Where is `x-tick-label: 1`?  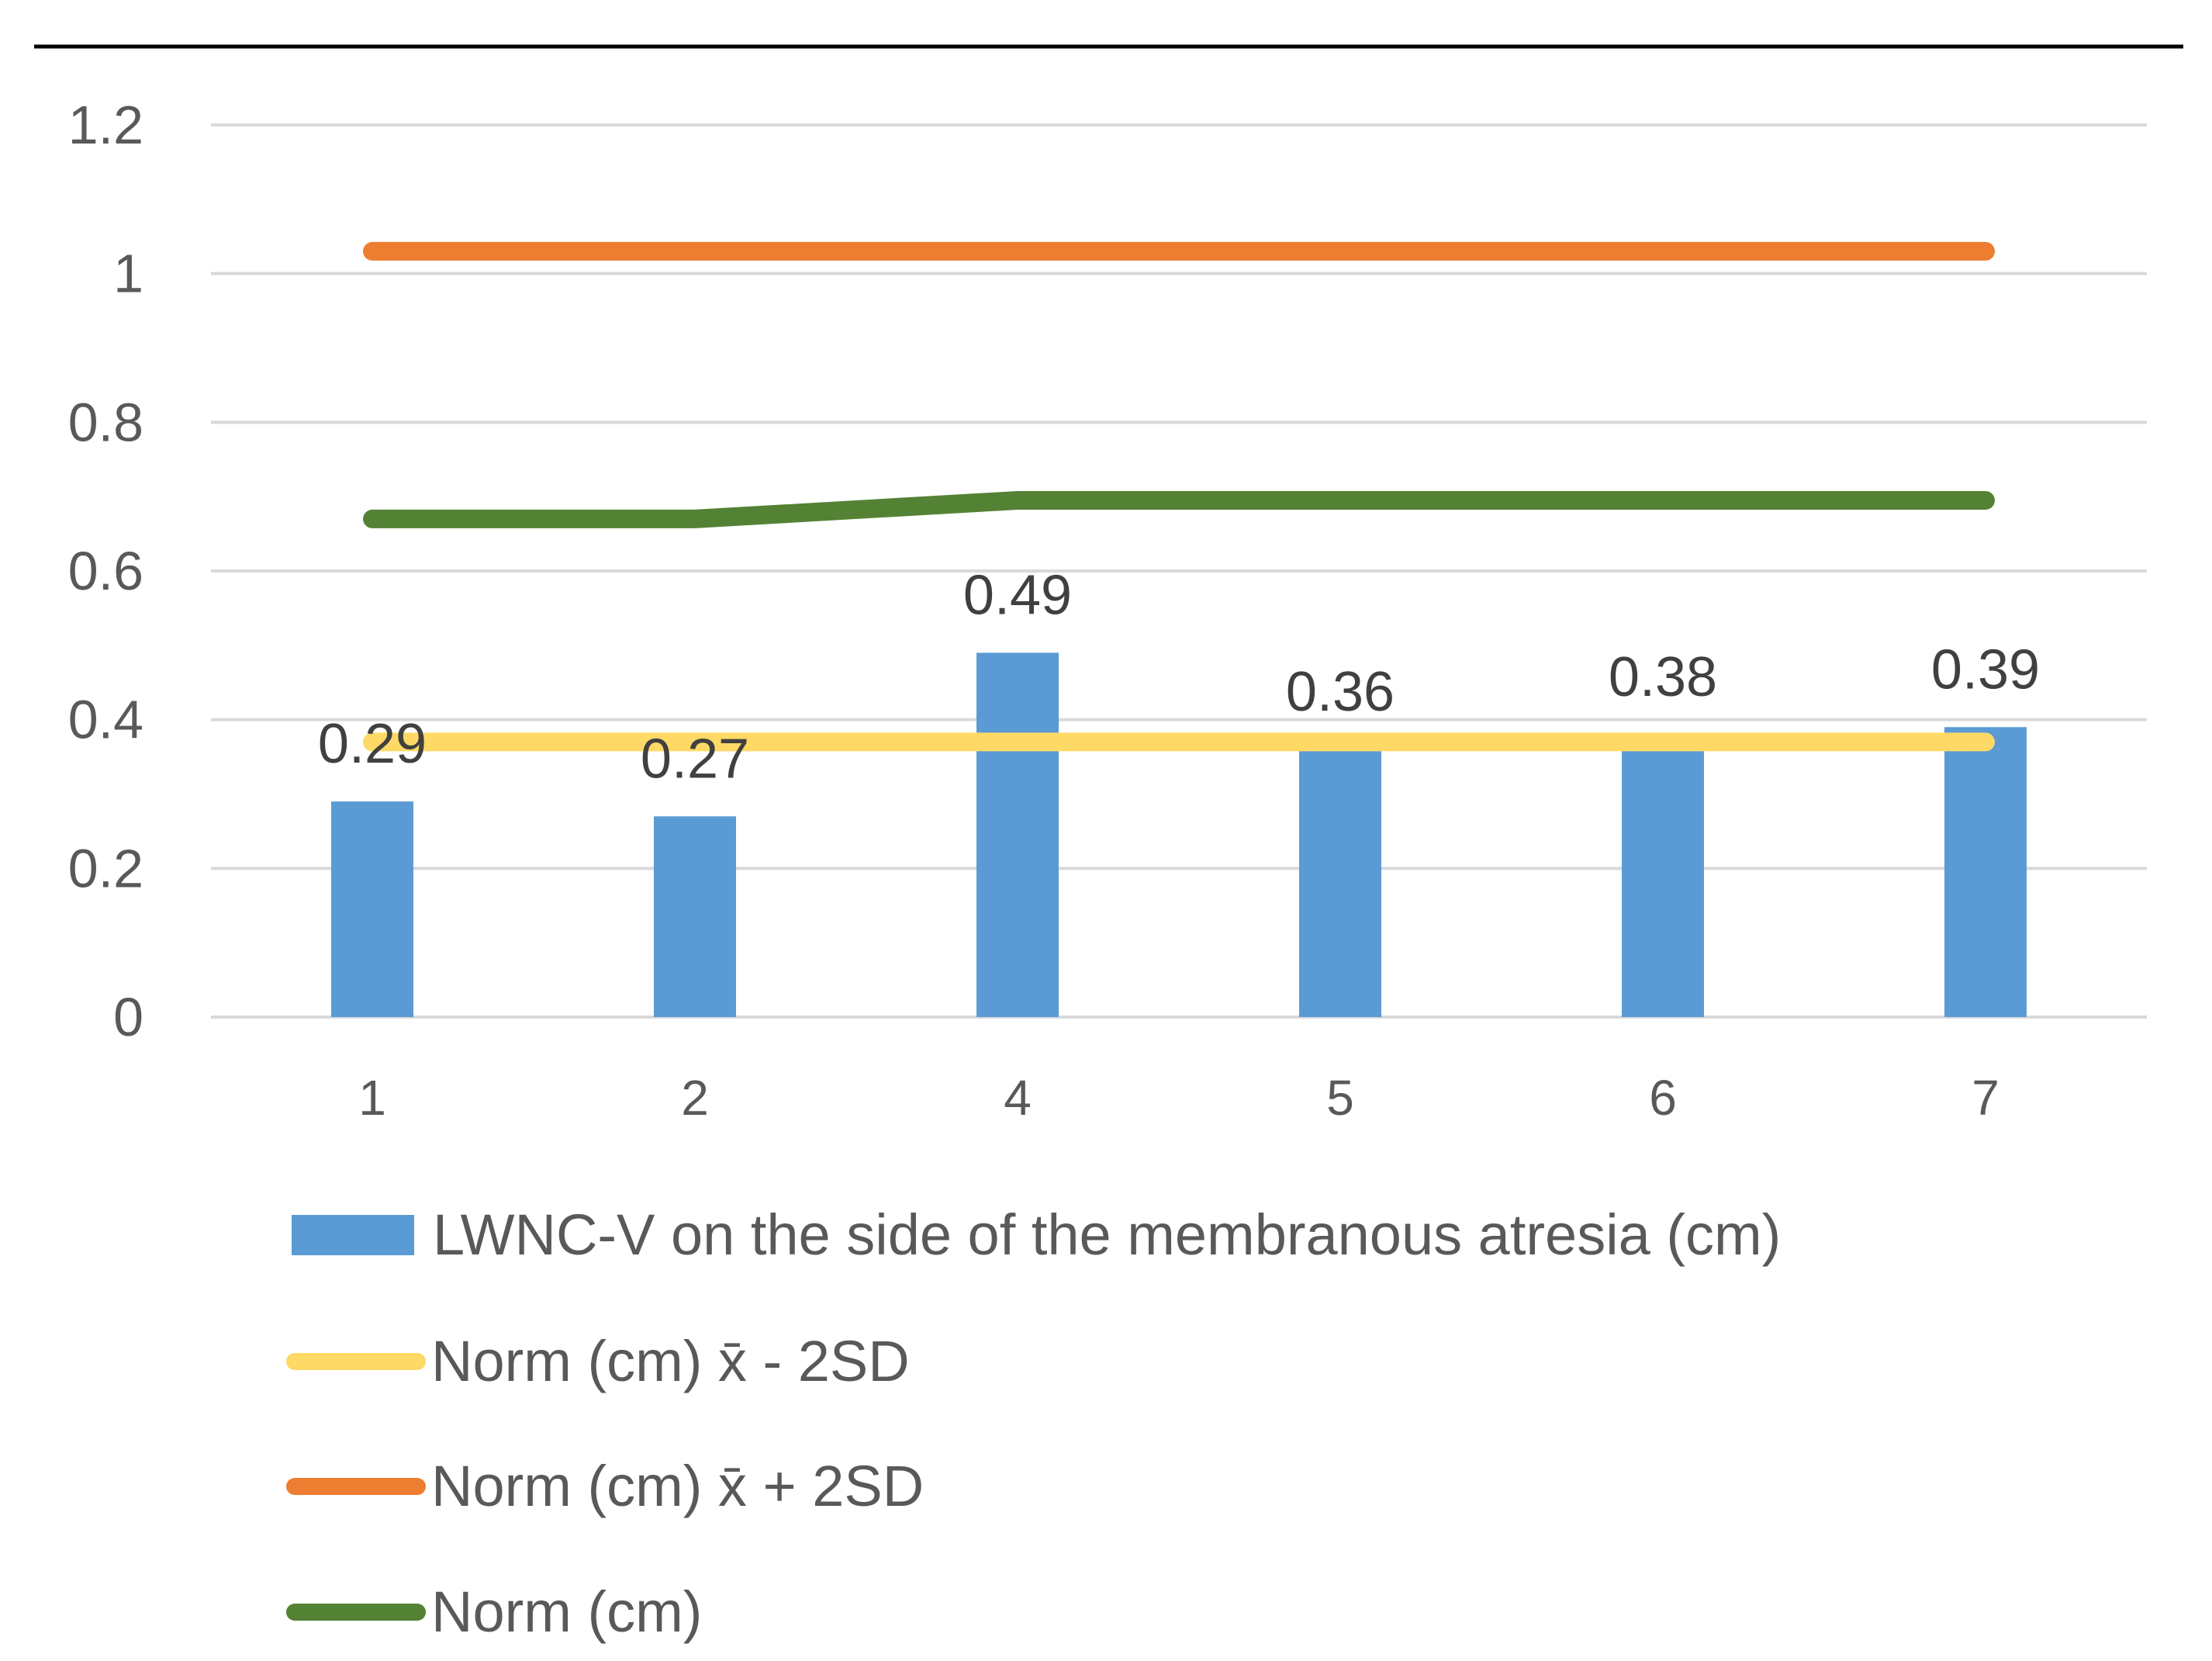 x-tick-label: 1 is located at coordinates (372, 1098).